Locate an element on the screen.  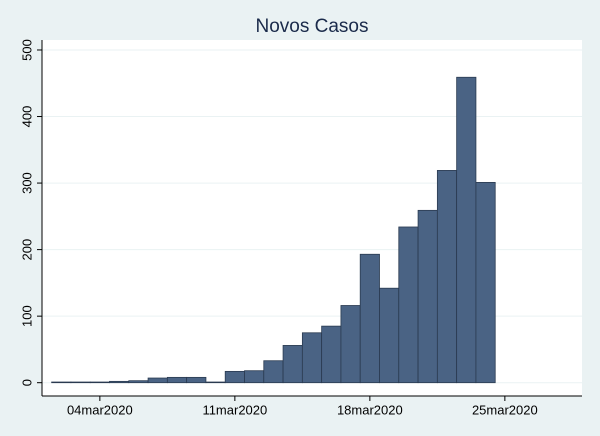
chart-title: Novos Casos is located at coordinates (312, 26).